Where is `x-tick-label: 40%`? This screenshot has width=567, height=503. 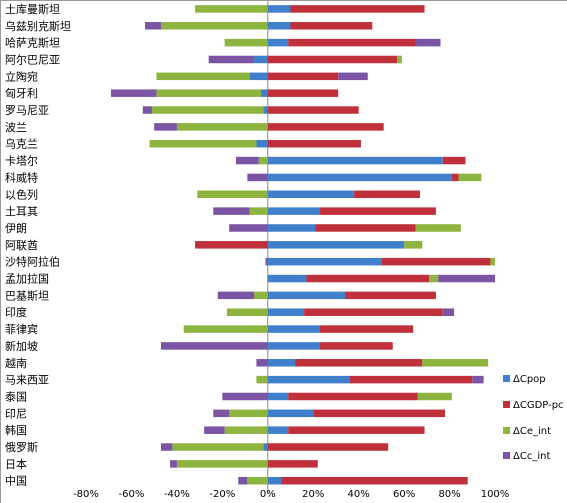
x-tick-label: 40% is located at coordinates (359, 494).